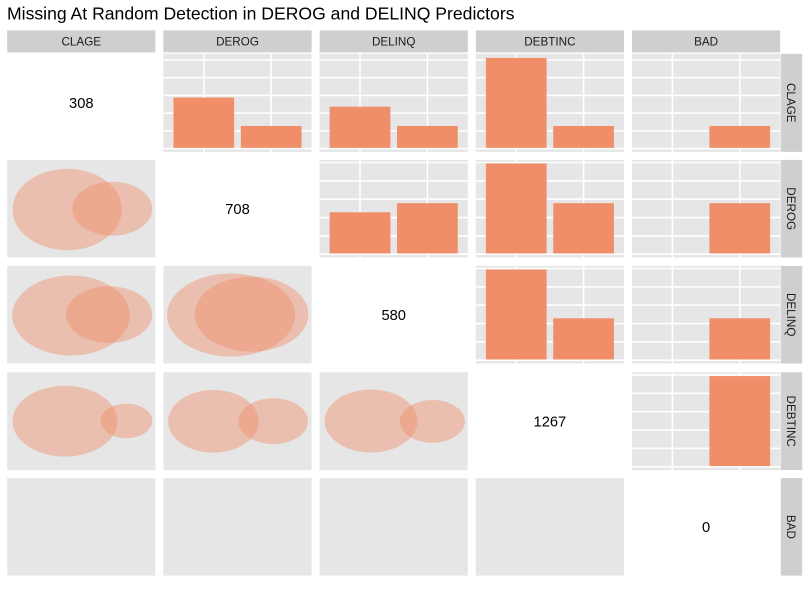 This screenshot has height=589, width=810. I want to click on svg-text: 308, so click(81, 104).